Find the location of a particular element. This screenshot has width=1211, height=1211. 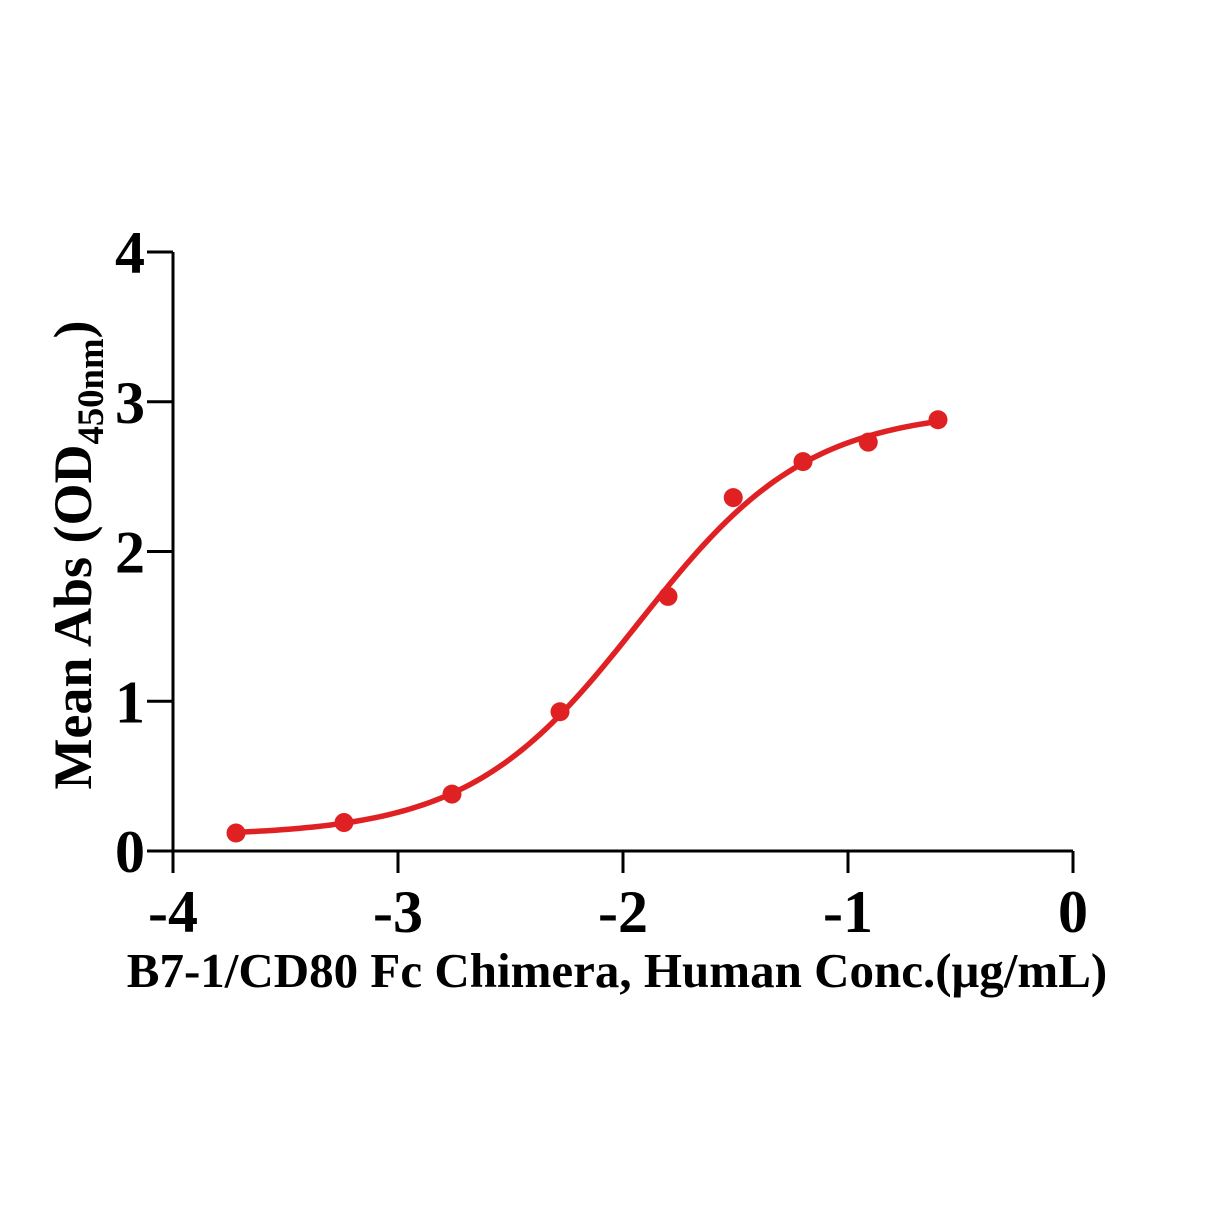

x-axis-title: B7-1/CD80 Fc Chimera, Human Conc.(μg/mL) is located at coordinates (617, 970).